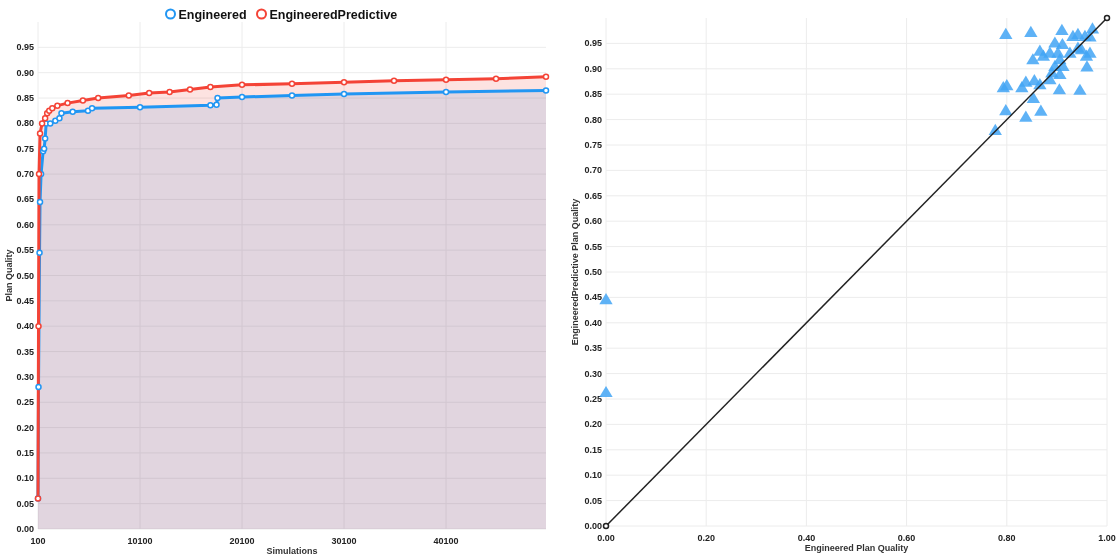 The image size is (1119, 557). Describe the element at coordinates (1007, 538) in the screenshot. I see `x-tick-label: 0.80` at that location.